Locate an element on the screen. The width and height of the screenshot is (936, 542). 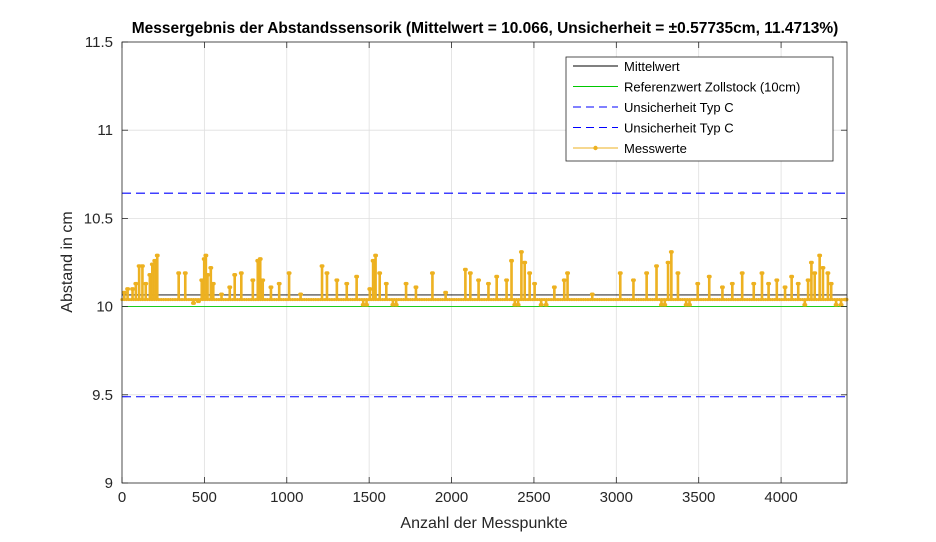
x-tick-label: 2500 is located at coordinates (533, 497).